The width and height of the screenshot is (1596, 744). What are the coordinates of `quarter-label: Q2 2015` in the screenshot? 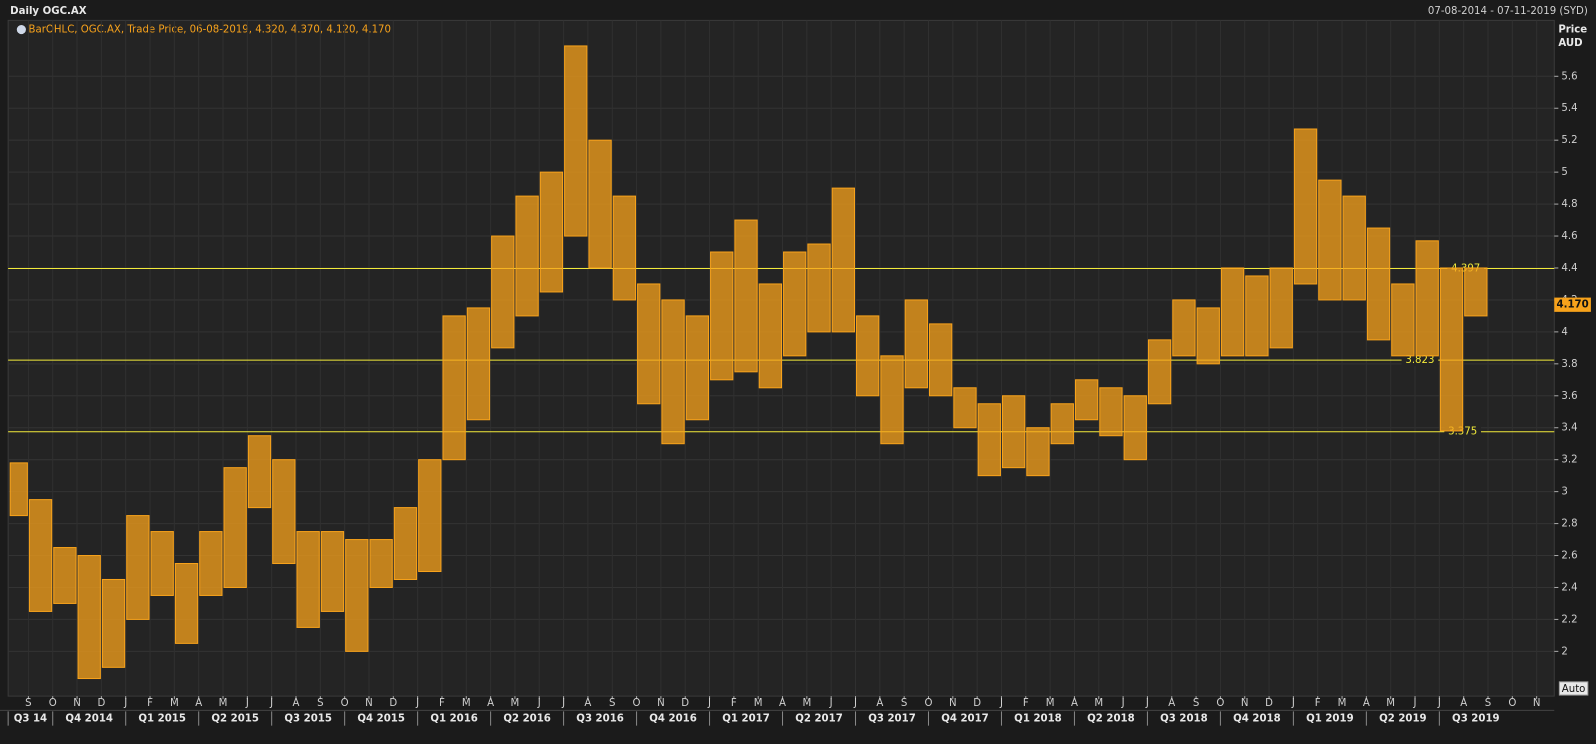 It's located at (235, 719).